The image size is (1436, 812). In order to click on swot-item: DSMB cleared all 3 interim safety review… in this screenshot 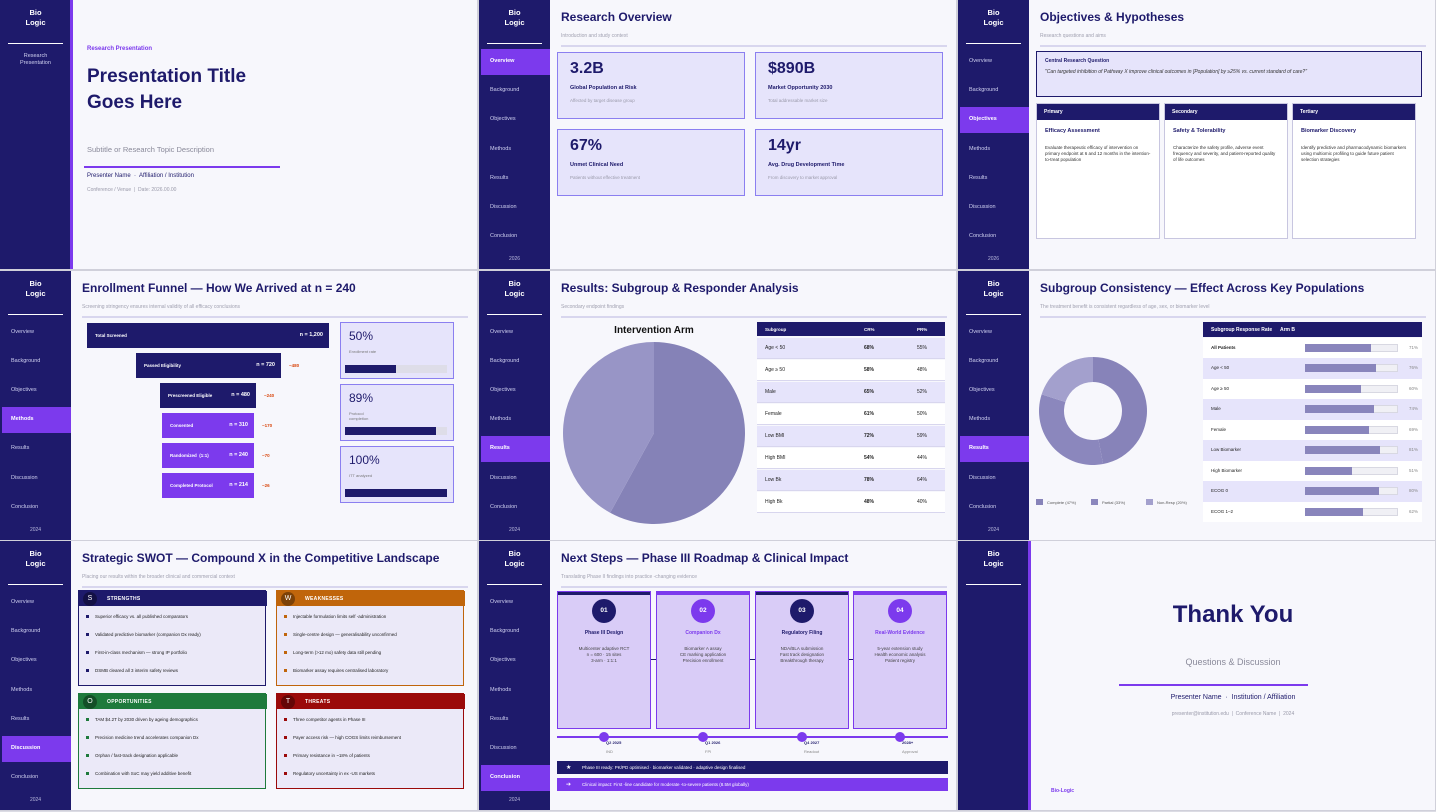, I will do `click(137, 670)`.